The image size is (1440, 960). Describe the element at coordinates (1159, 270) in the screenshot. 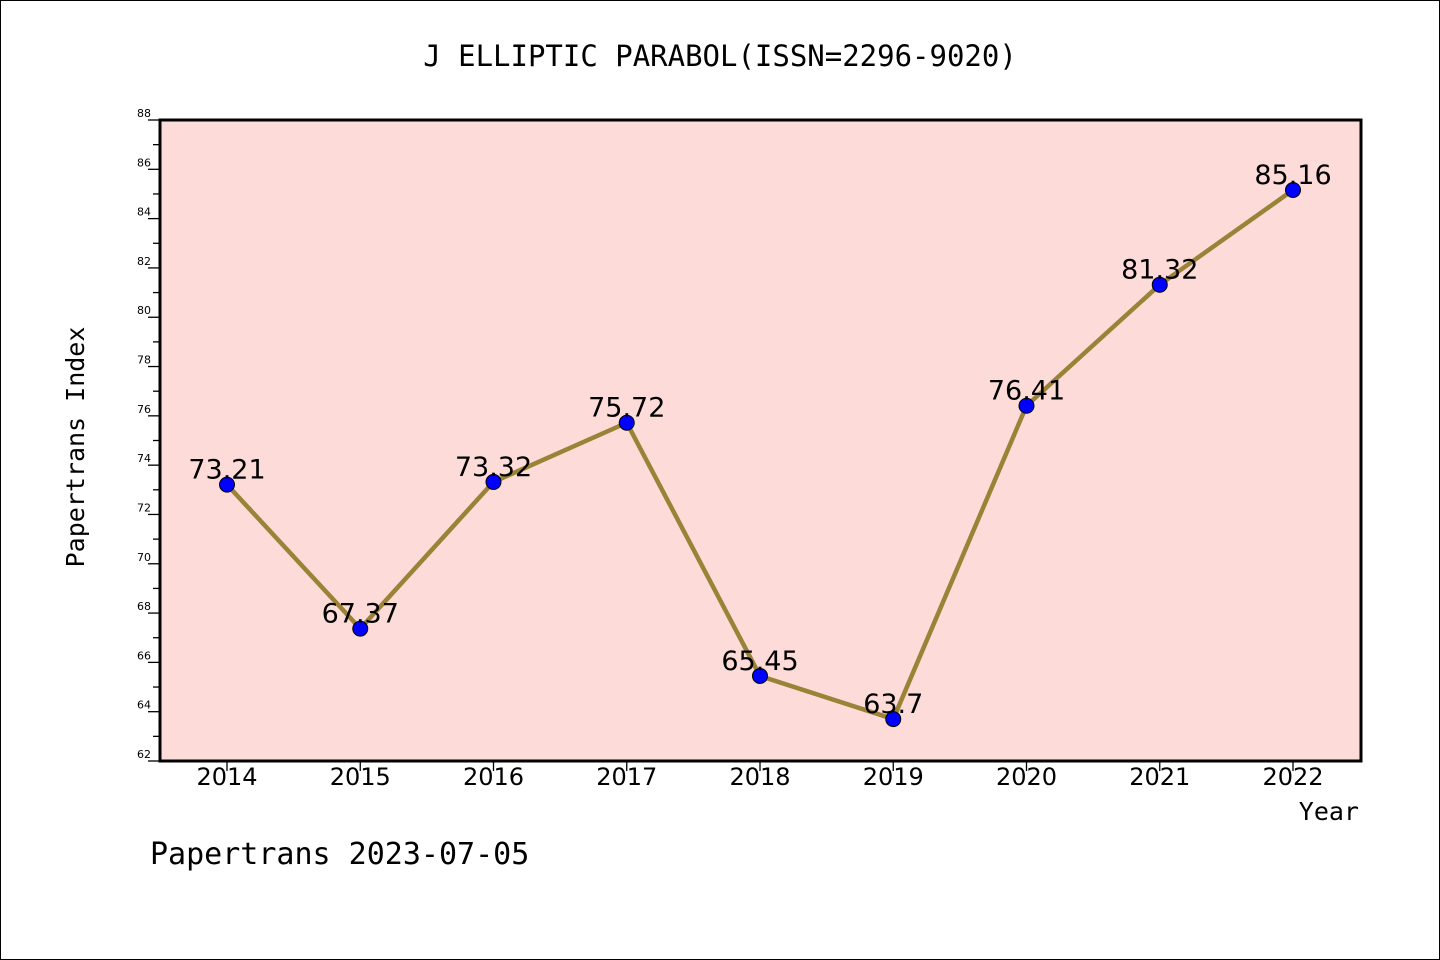

I see `data-label: 81.32` at that location.